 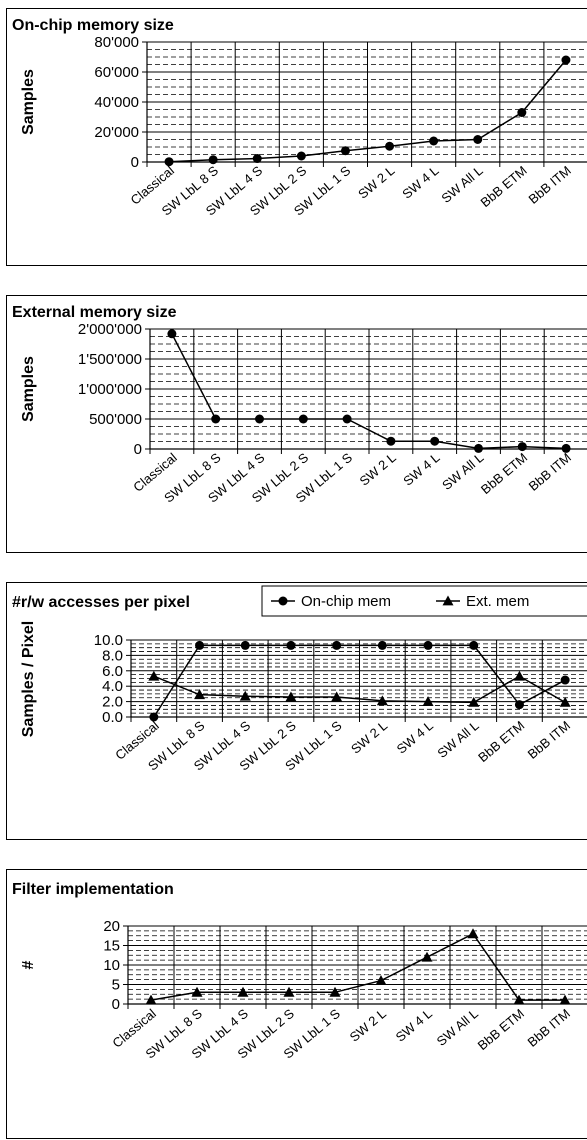 I want to click on y-tick-label: 2'000'000, so click(x=110, y=329).